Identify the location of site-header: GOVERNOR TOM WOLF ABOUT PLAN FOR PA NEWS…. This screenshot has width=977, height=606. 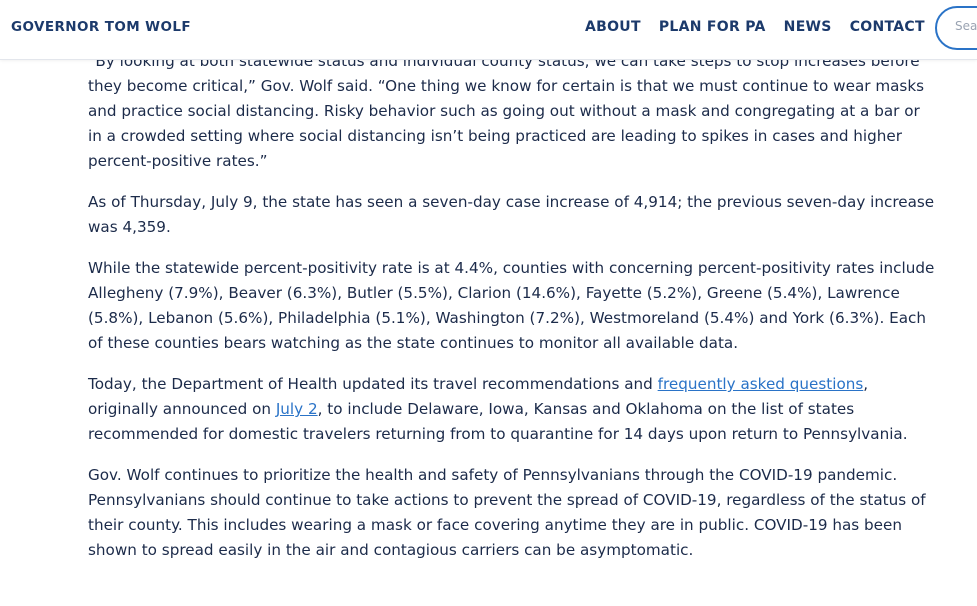
(488, 30).